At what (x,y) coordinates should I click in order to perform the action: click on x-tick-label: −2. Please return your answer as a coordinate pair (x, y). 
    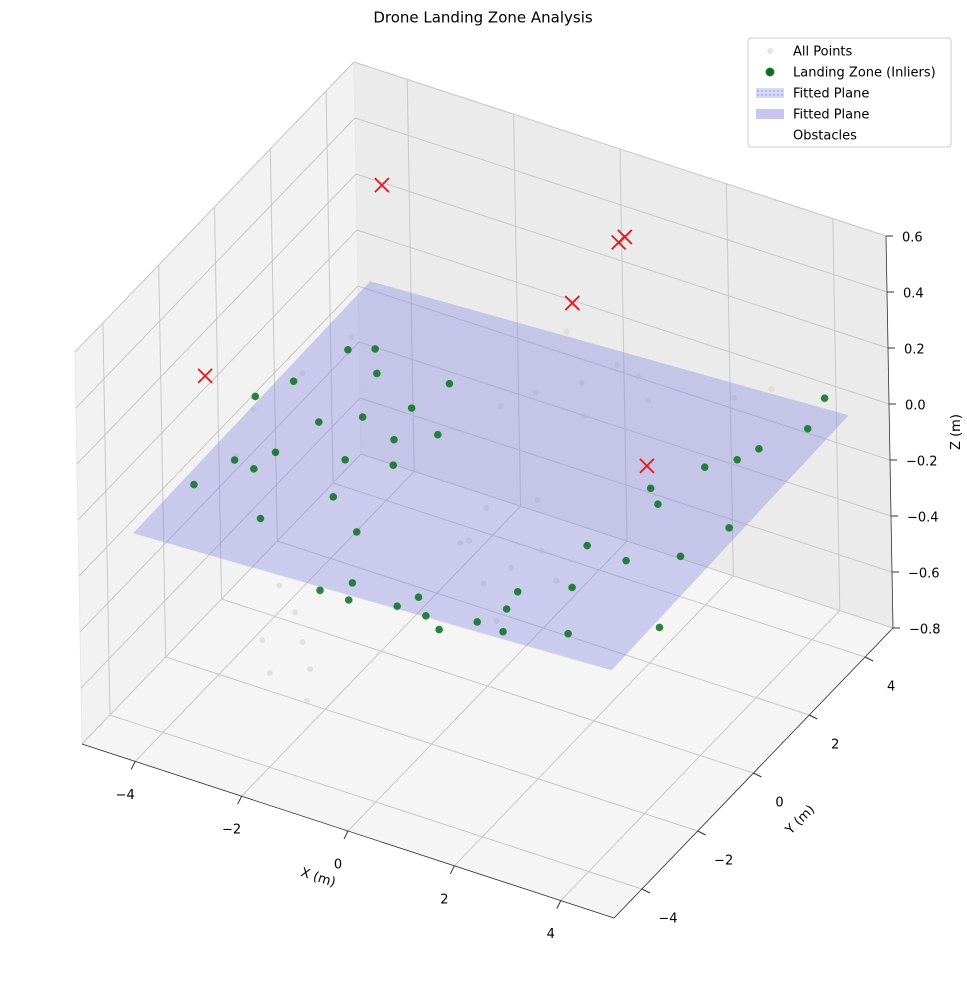
    Looking at the image, I should click on (231, 830).